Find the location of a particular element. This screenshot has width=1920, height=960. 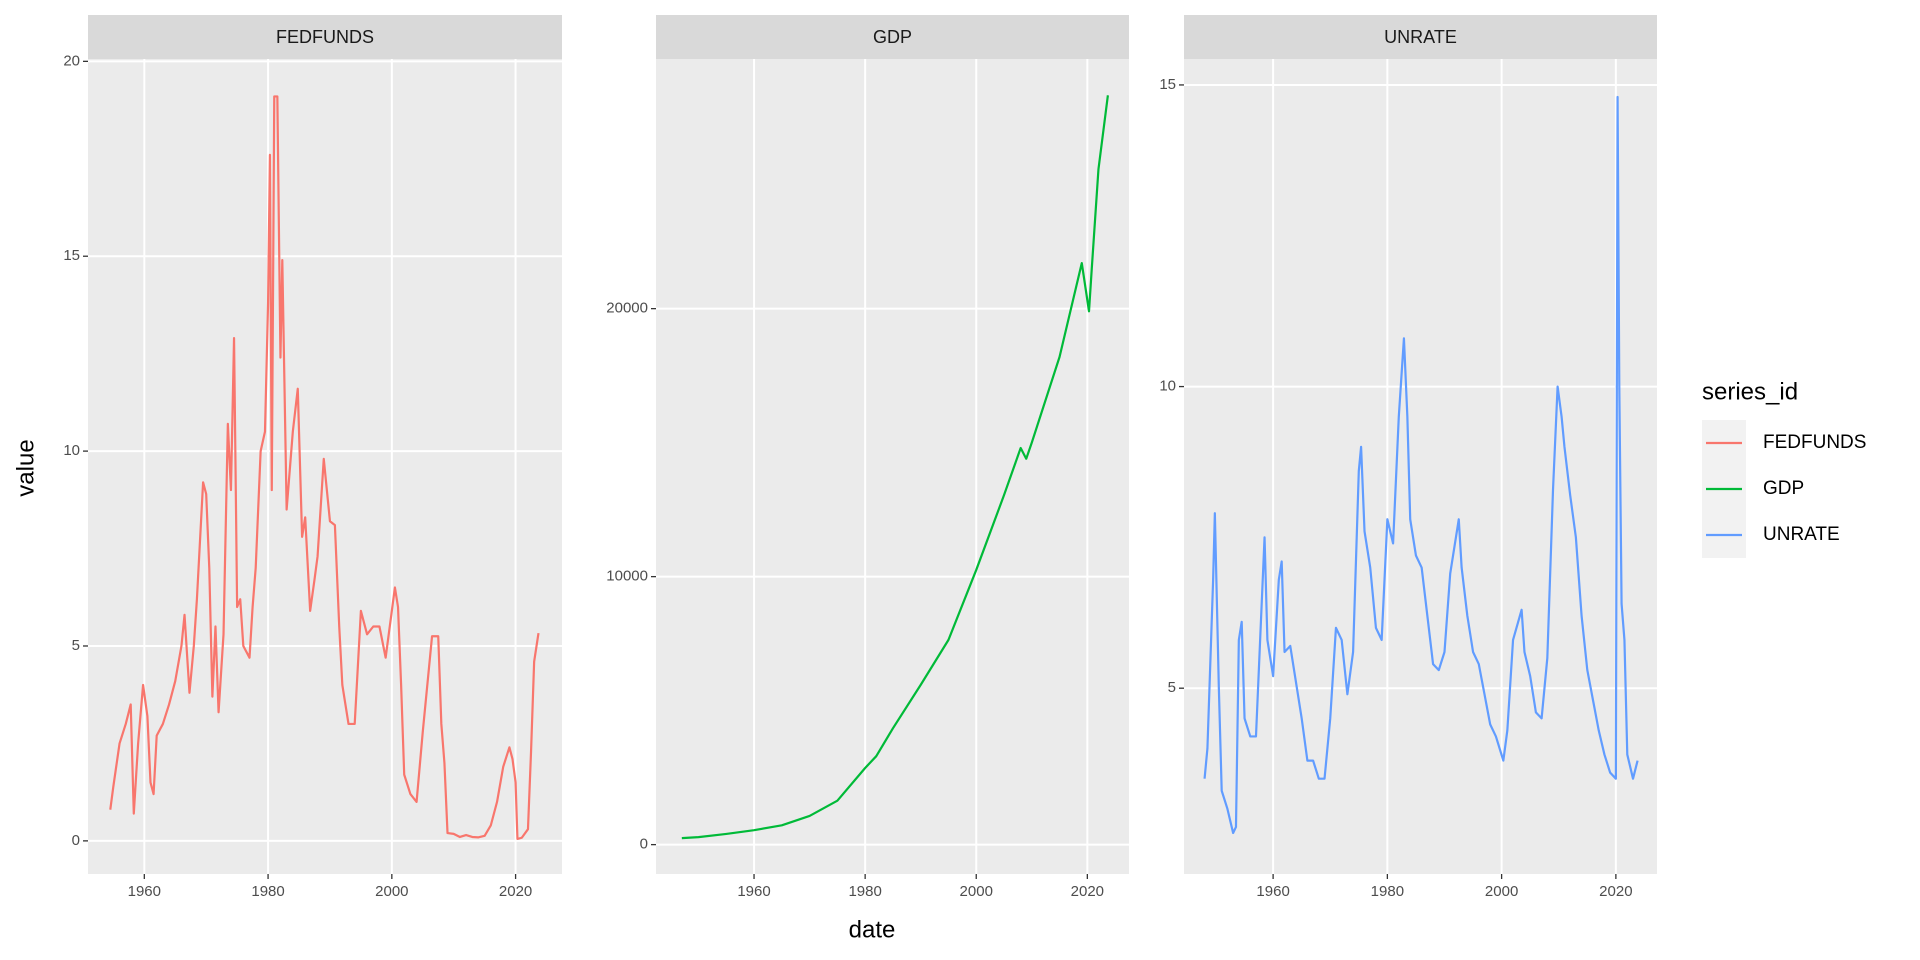

panel-title: FEDFUNDS is located at coordinates (325, 37).